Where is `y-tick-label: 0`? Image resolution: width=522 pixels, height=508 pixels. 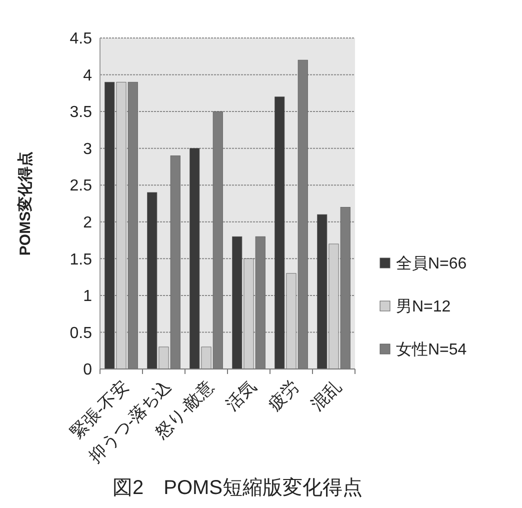
y-tick-label: 0 is located at coordinates (87, 370).